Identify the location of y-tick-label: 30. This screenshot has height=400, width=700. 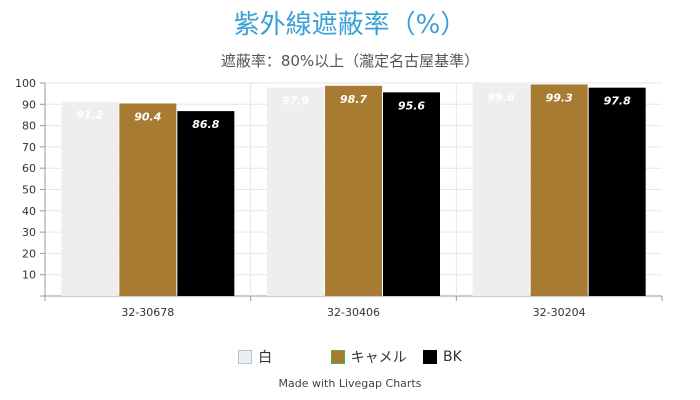
(29, 232).